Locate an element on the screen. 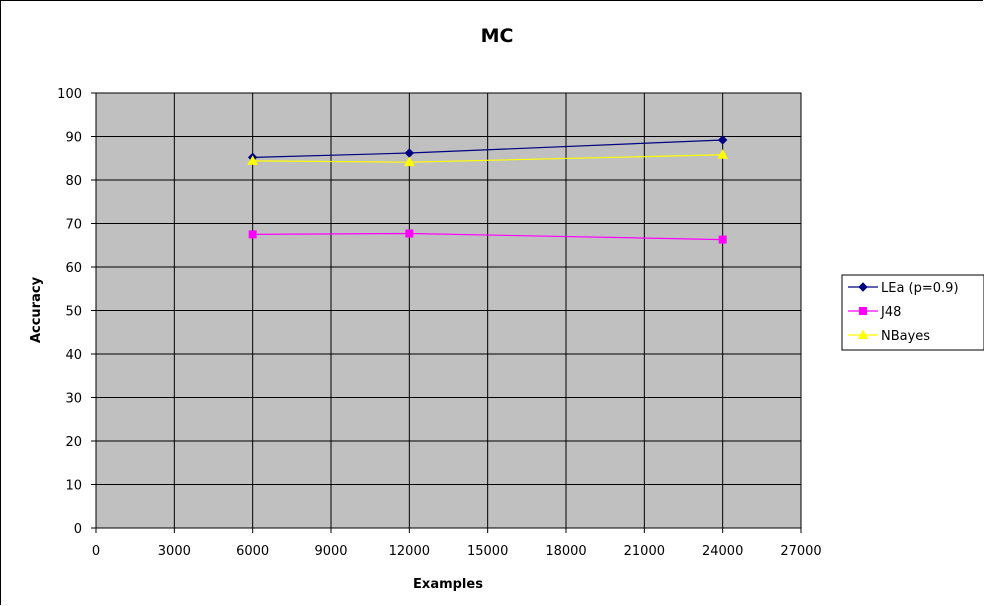  y-tick-label: 0 is located at coordinates (78, 529).